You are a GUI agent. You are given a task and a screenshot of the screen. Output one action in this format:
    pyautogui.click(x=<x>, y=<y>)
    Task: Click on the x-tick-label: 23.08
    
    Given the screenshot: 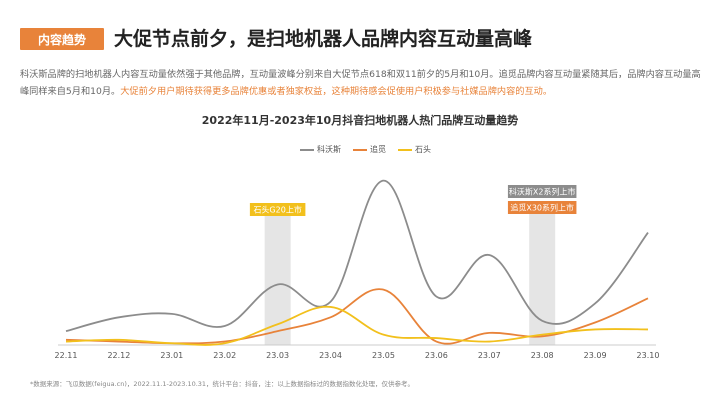 What is the action you would take?
    pyautogui.click(x=542, y=355)
    